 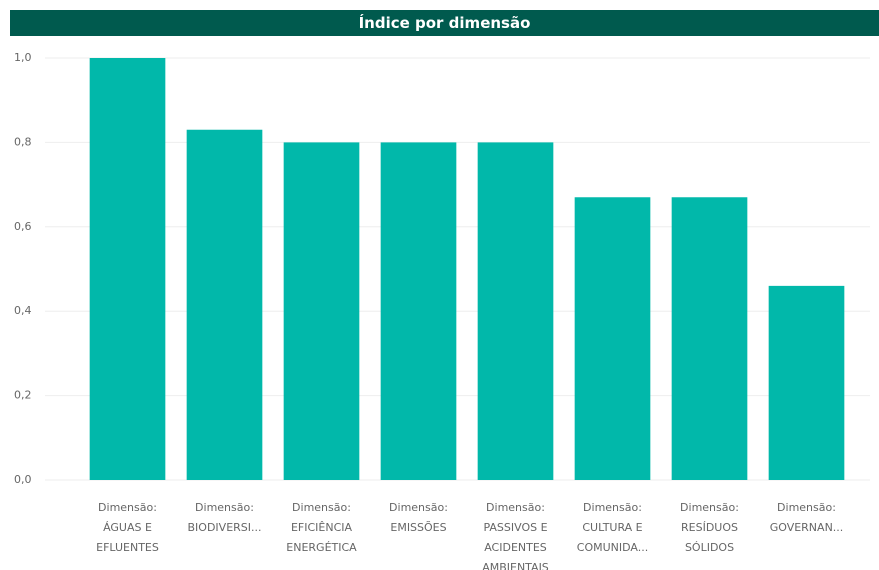 I want to click on chart-title: Índice por dimensão, so click(x=444, y=23).